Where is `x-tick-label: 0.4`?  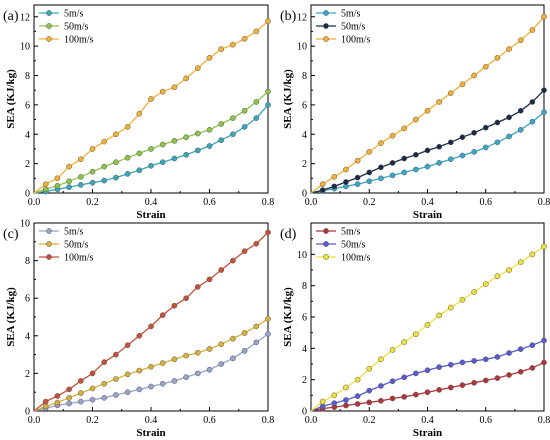
x-tick-label: 0.4 is located at coordinates (151, 202).